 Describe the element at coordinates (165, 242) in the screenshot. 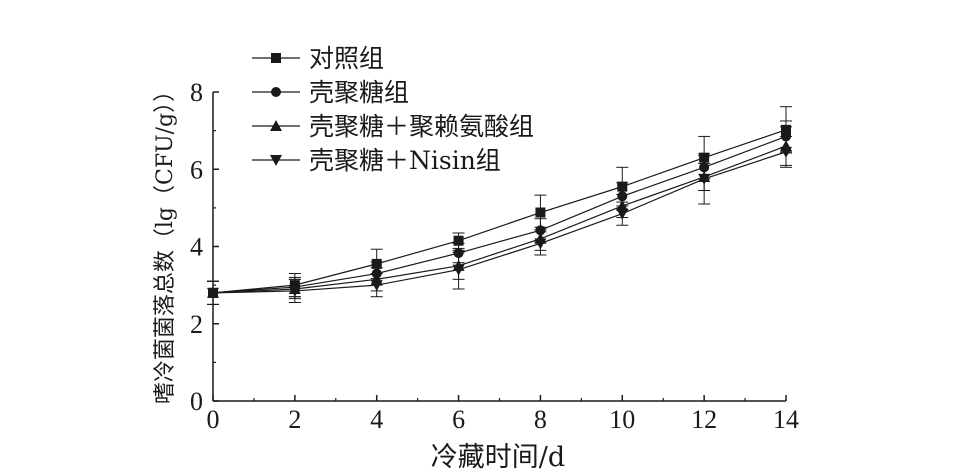

I see `y-axis-label: 嗜冷菌菌落总数（lg（CFU/g））` at that location.